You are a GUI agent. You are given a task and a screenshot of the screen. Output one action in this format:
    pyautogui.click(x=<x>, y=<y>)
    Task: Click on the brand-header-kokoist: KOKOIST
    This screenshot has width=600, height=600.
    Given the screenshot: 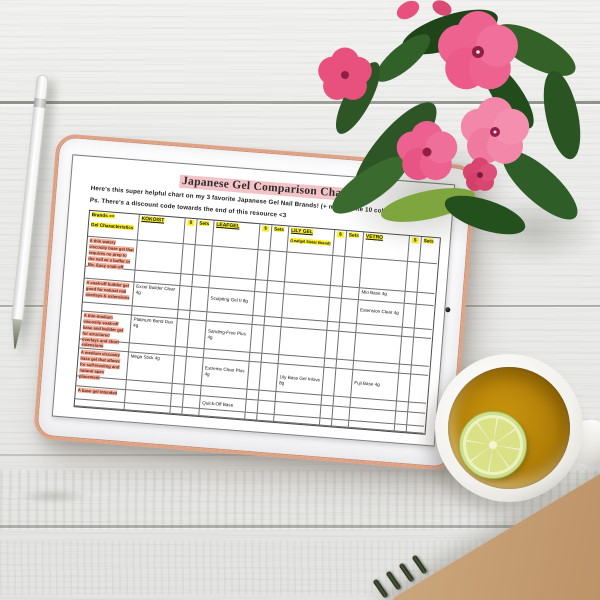 What is the action you would take?
    pyautogui.click(x=161, y=229)
    